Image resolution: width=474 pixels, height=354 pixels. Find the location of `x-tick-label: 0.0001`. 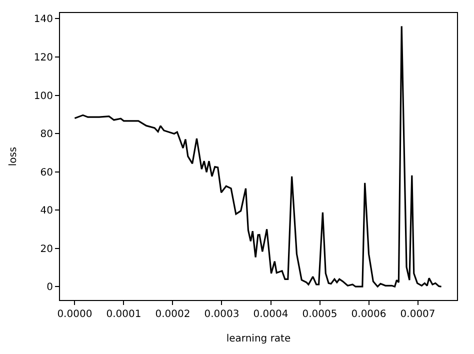

x-tick-label: 0.0001 is located at coordinates (124, 314).